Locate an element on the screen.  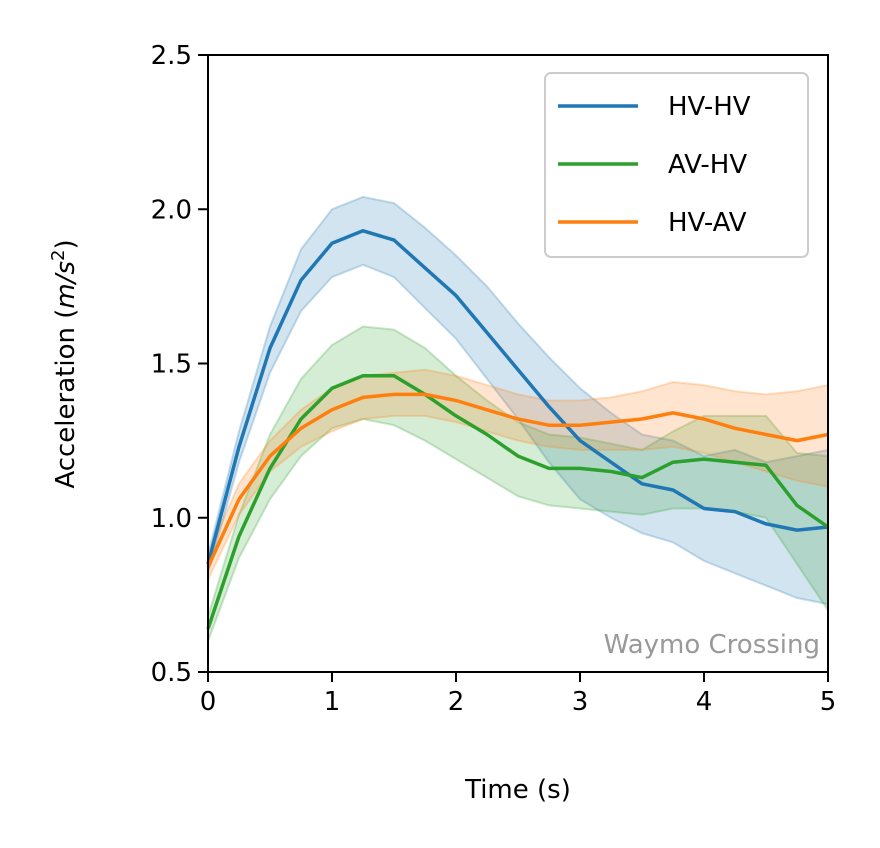
y-tick-label: 1.0 is located at coordinates (171, 519).